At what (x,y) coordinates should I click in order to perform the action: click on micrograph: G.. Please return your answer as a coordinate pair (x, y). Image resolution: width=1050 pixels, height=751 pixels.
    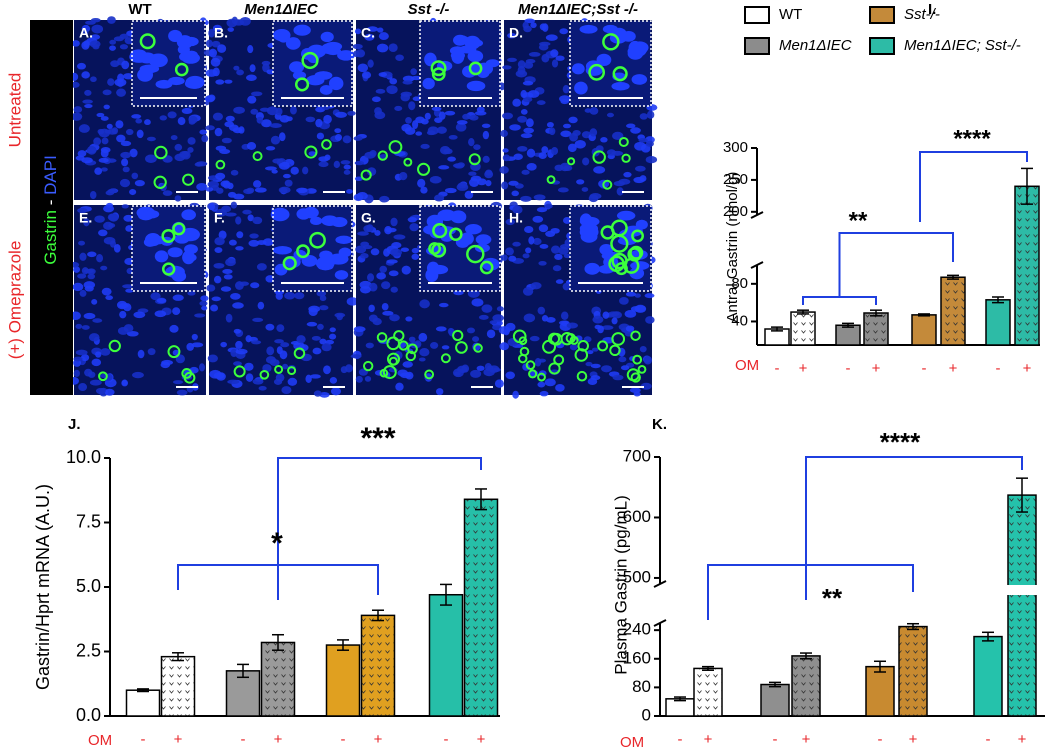
    Looking at the image, I should click on (427, 298).